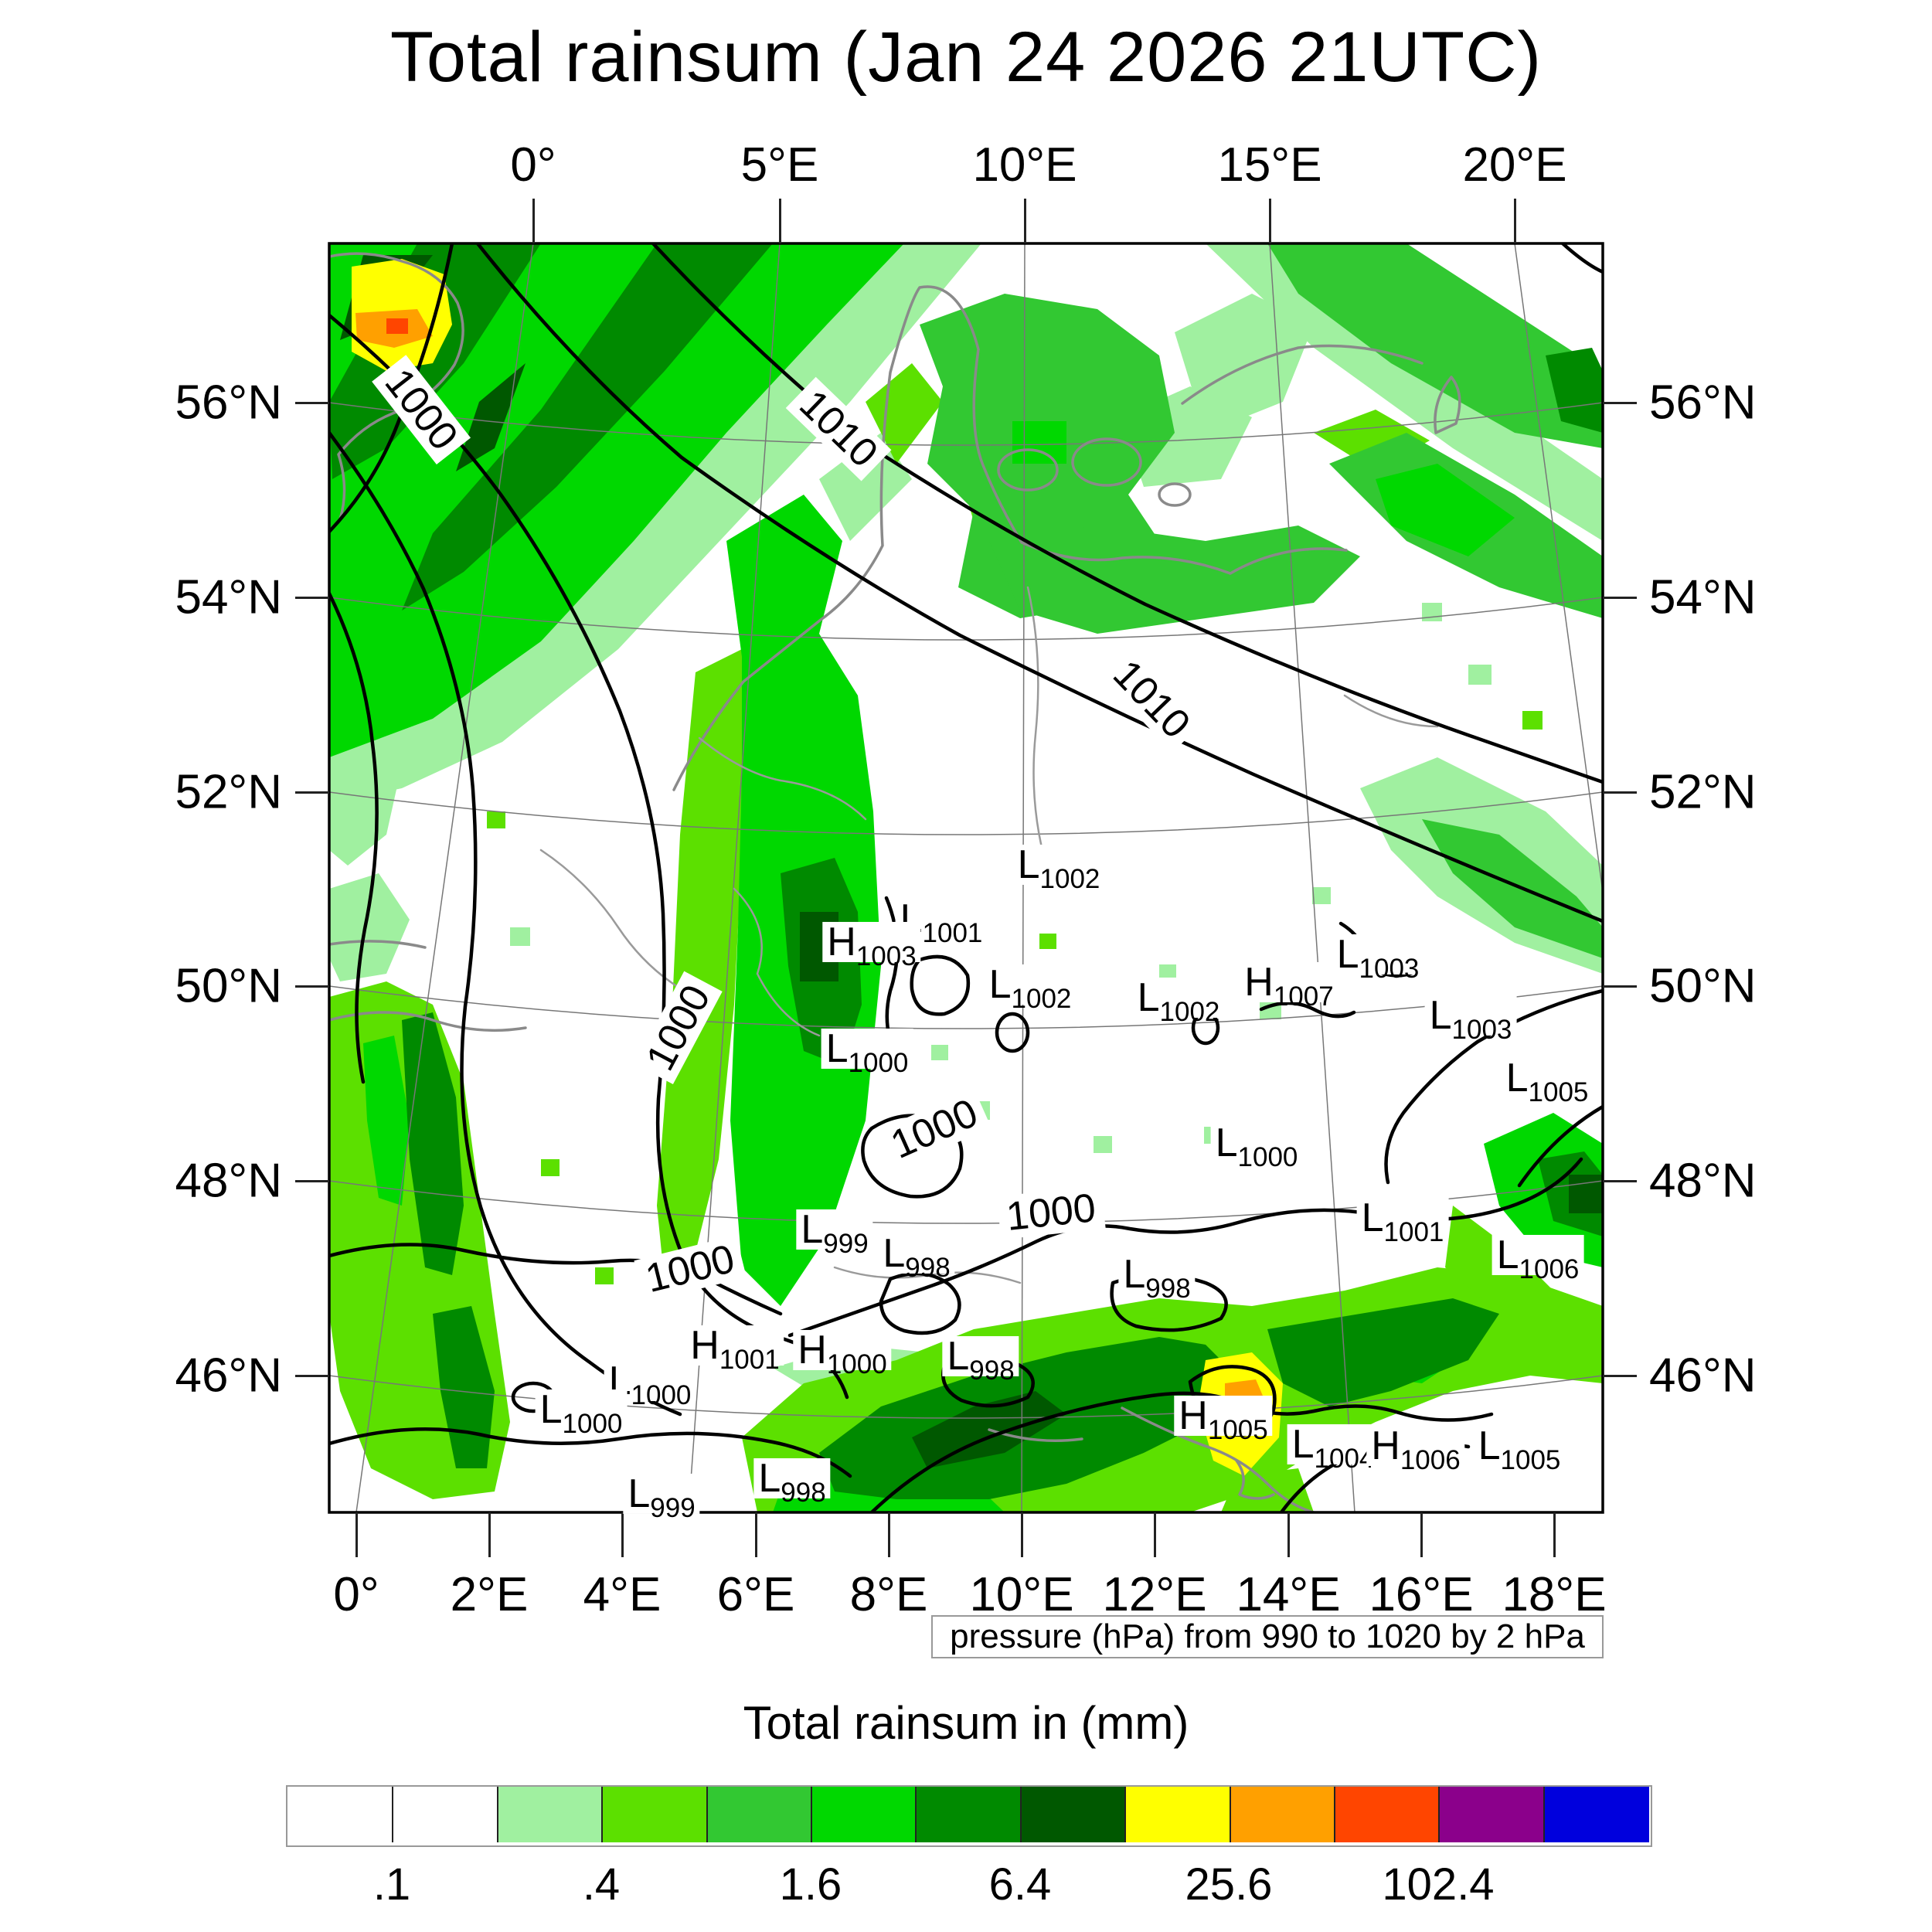  What do you see at coordinates (602, 1884) in the screenshot?
I see `colorbar-tick-label: .4` at bounding box center [602, 1884].